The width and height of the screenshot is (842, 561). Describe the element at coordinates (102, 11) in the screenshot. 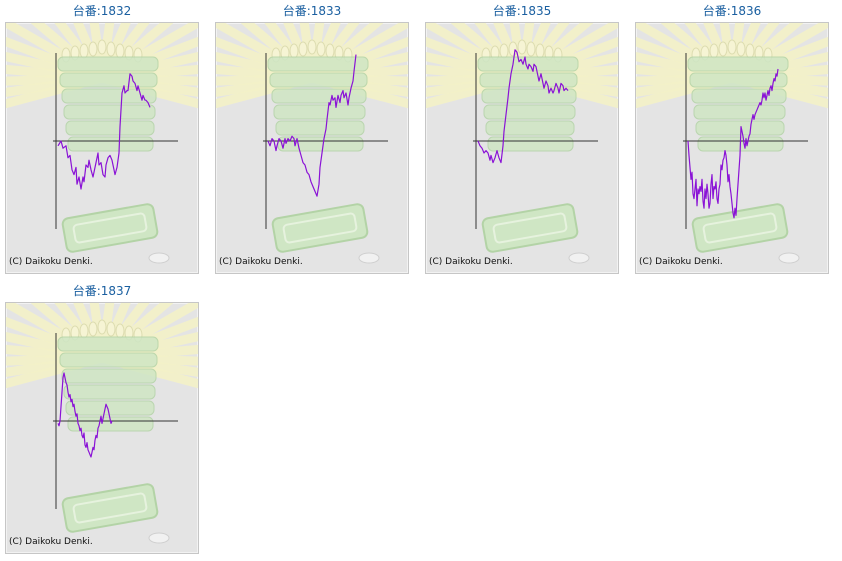

I see `machine-title-link: 台番:1832` at that location.